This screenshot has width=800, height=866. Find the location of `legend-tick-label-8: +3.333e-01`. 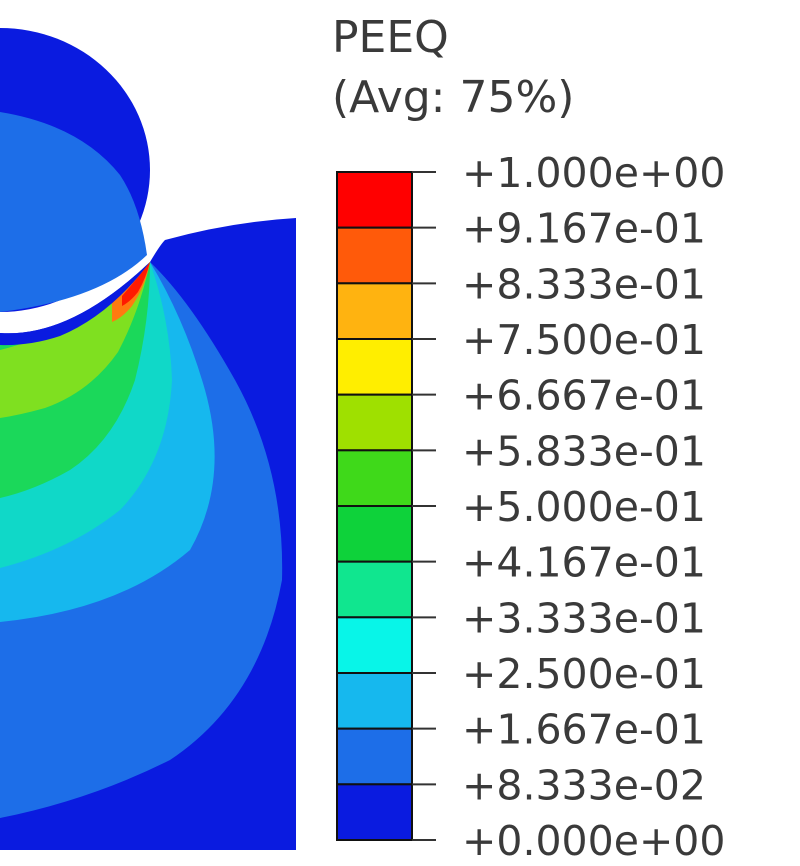

legend-tick-label-8: +3.333e-01 is located at coordinates (584, 618).